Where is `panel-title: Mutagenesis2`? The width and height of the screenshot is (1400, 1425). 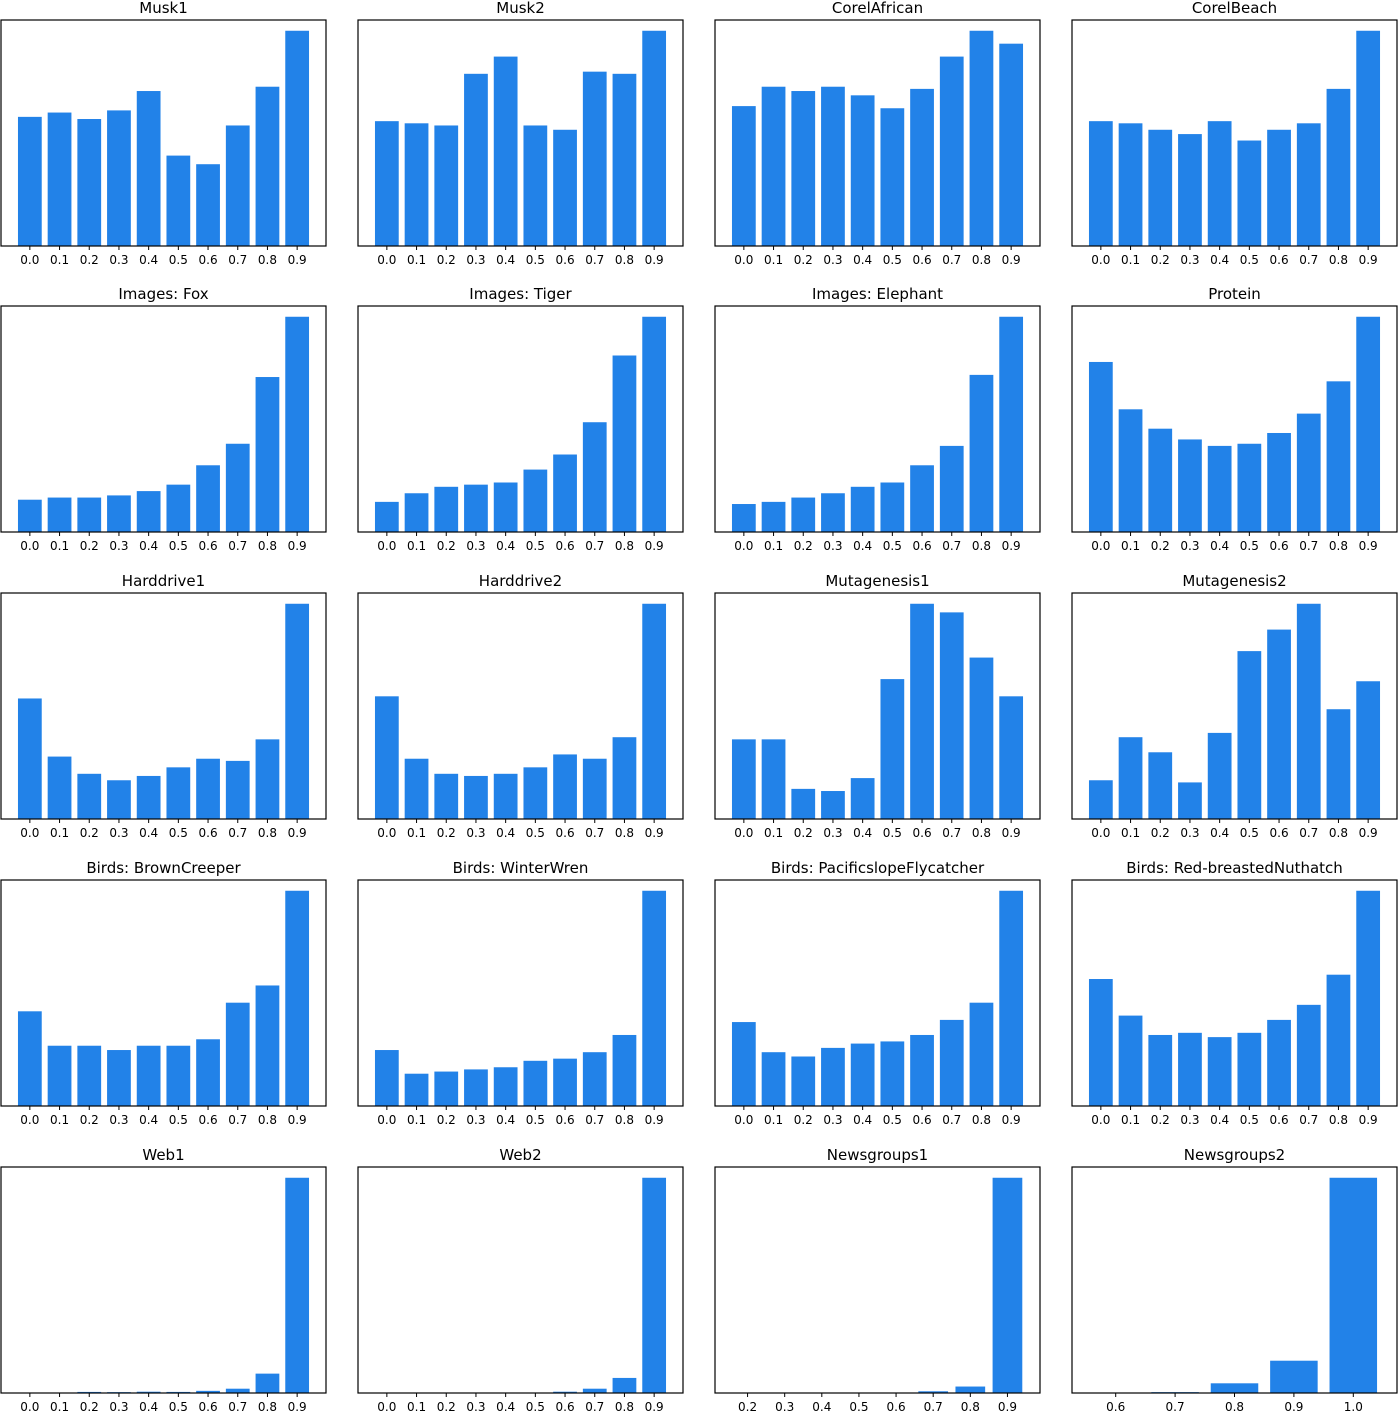 panel-title: Mutagenesis2 is located at coordinates (1234, 581).